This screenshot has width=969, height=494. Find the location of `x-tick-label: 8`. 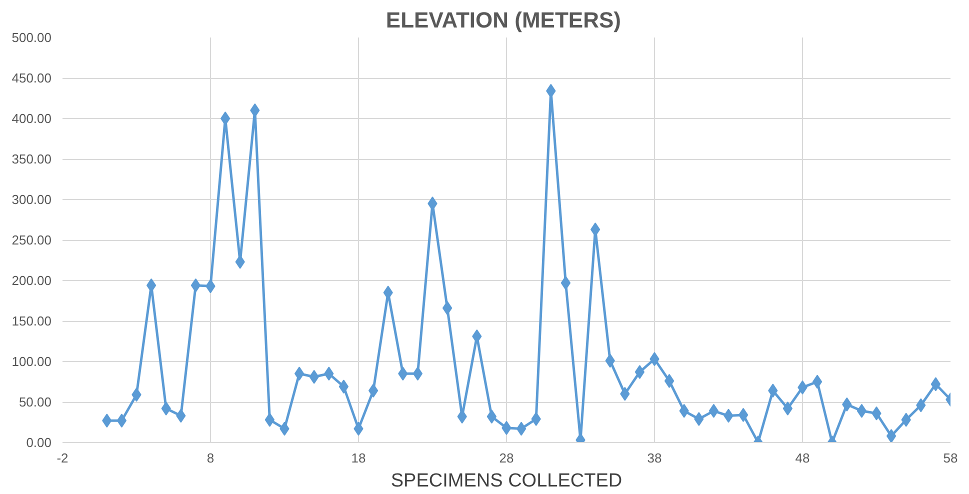

x-tick-label: 8 is located at coordinates (210, 458).